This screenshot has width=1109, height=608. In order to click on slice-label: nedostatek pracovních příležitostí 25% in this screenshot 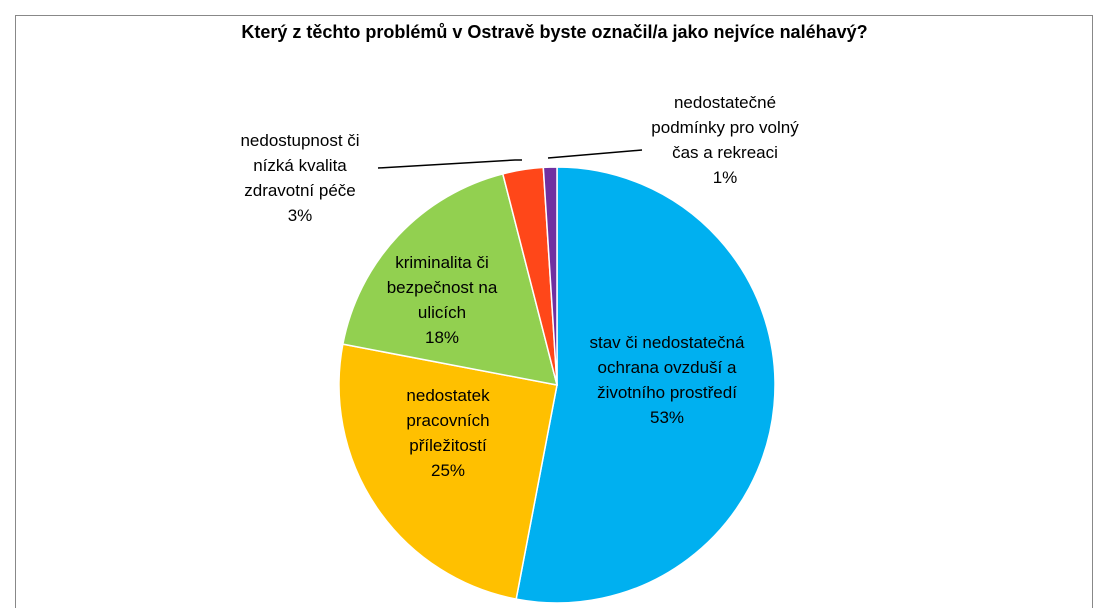, I will do `click(448, 433)`.